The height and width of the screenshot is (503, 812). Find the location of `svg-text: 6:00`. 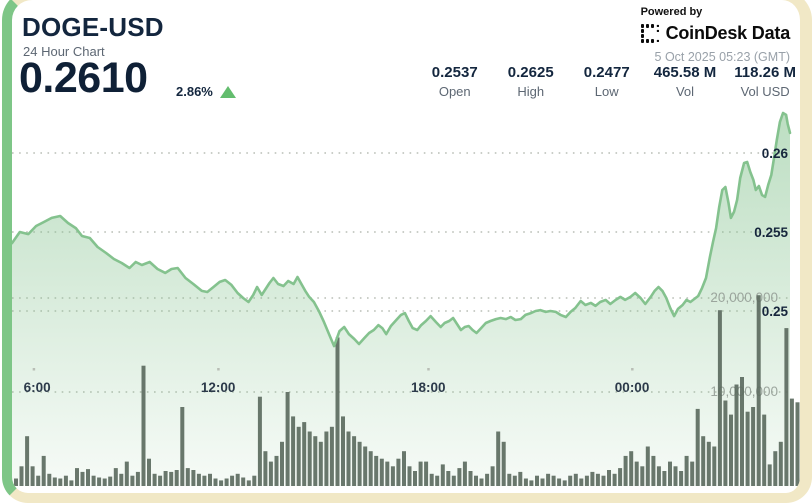

svg-text: 6:00 is located at coordinates (37, 387).